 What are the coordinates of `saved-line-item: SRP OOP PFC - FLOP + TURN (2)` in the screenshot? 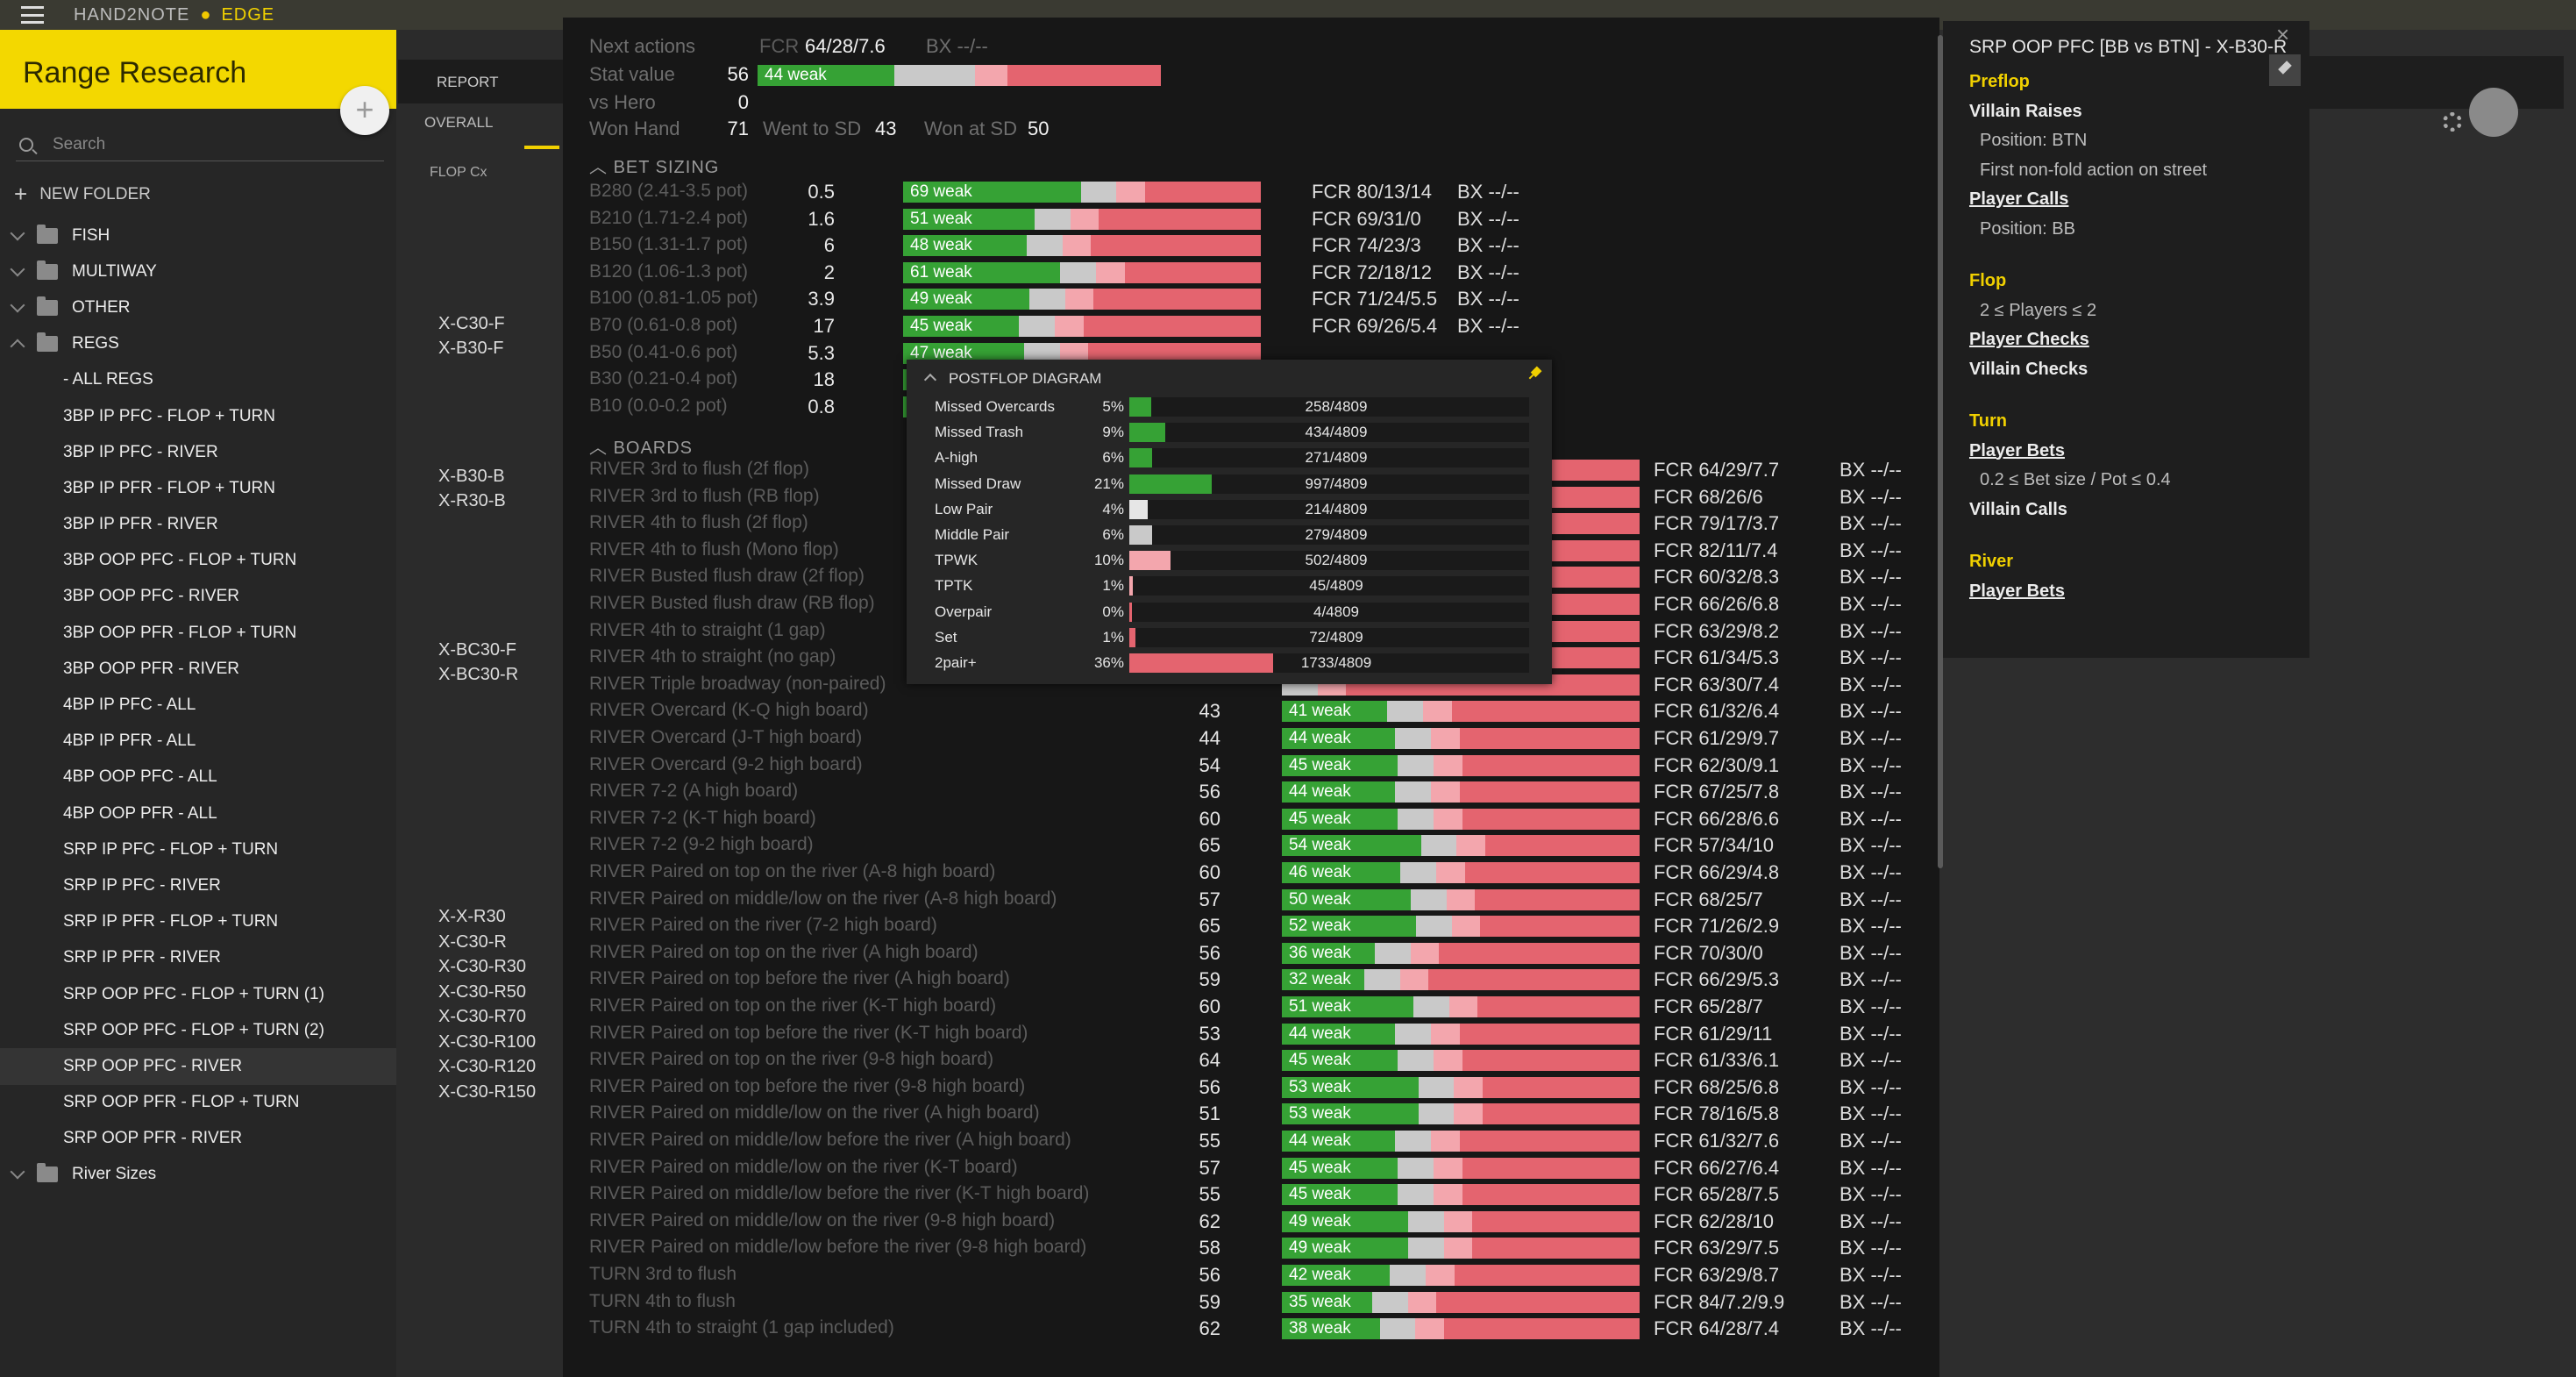 It's located at (198, 1030).